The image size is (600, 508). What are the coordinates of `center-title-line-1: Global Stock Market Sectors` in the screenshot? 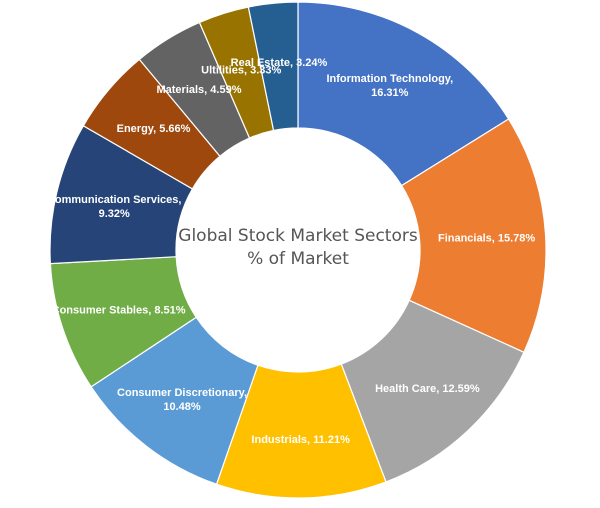 It's located at (298, 236).